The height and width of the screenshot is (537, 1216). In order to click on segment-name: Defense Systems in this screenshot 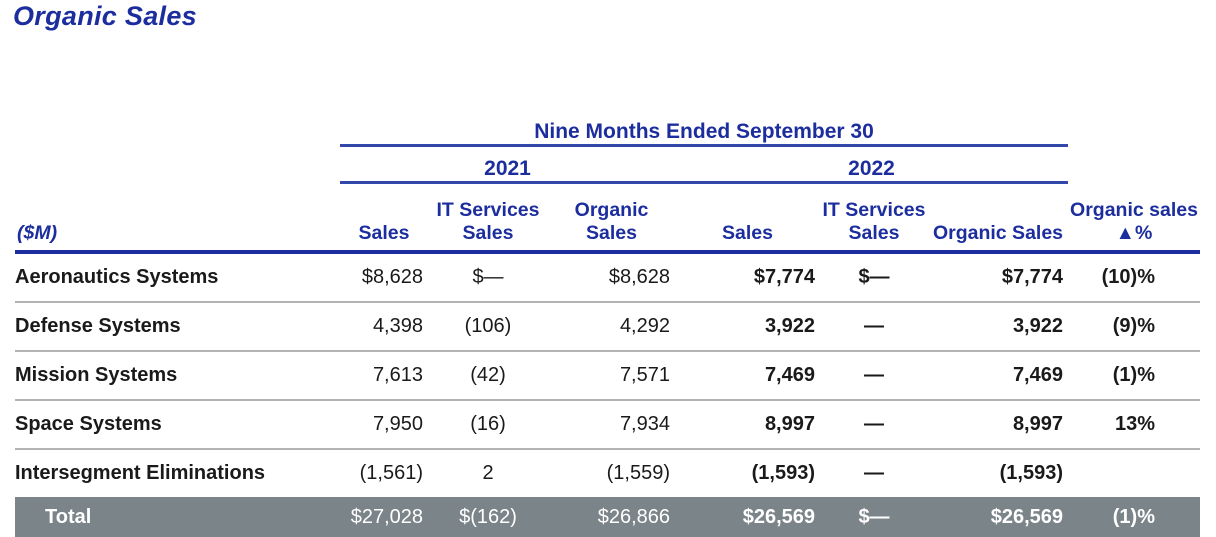, I will do `click(177, 327)`.